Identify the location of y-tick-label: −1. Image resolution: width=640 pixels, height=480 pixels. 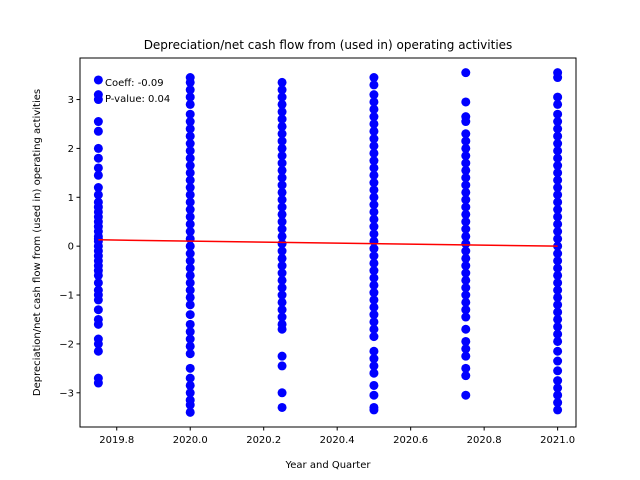
(66, 296).